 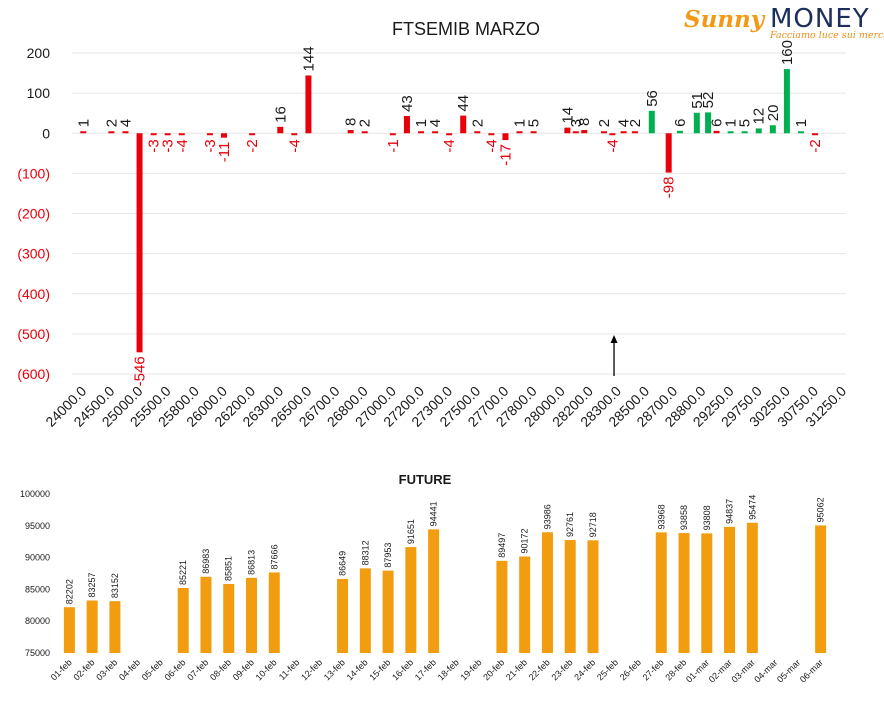 What do you see at coordinates (570, 524) in the screenshot?
I see `future-bar-value-label: 92761` at bounding box center [570, 524].